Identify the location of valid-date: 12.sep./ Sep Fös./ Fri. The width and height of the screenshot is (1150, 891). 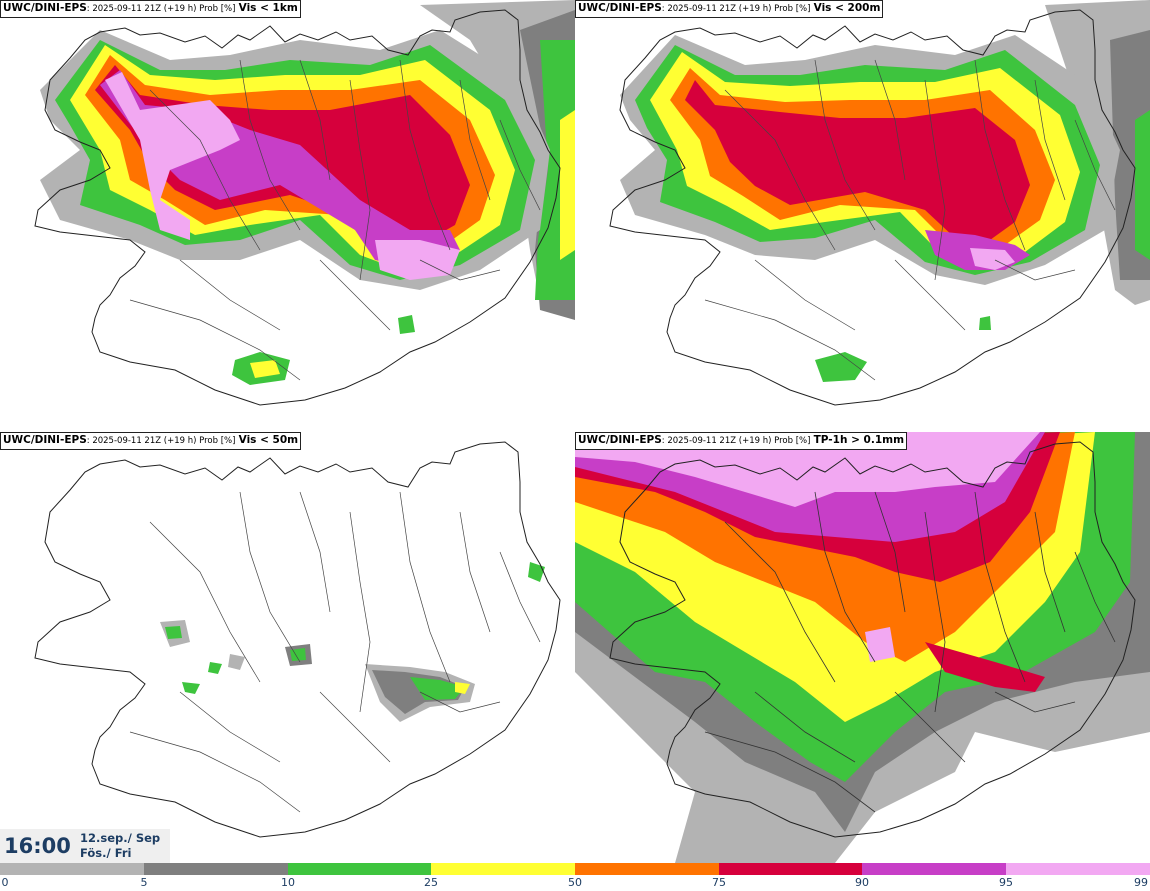
(120, 846).